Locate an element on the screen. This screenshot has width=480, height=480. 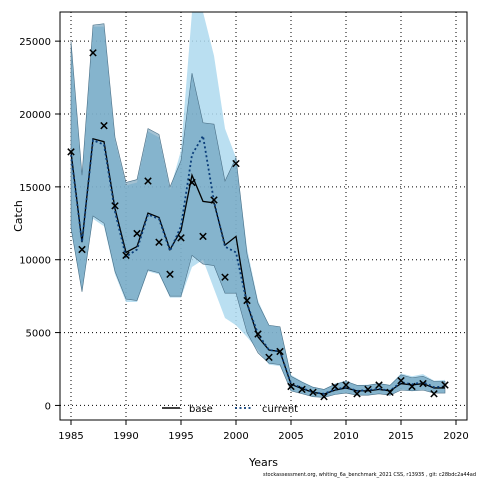
y-tick-label: 20000 is located at coordinates (35, 115).